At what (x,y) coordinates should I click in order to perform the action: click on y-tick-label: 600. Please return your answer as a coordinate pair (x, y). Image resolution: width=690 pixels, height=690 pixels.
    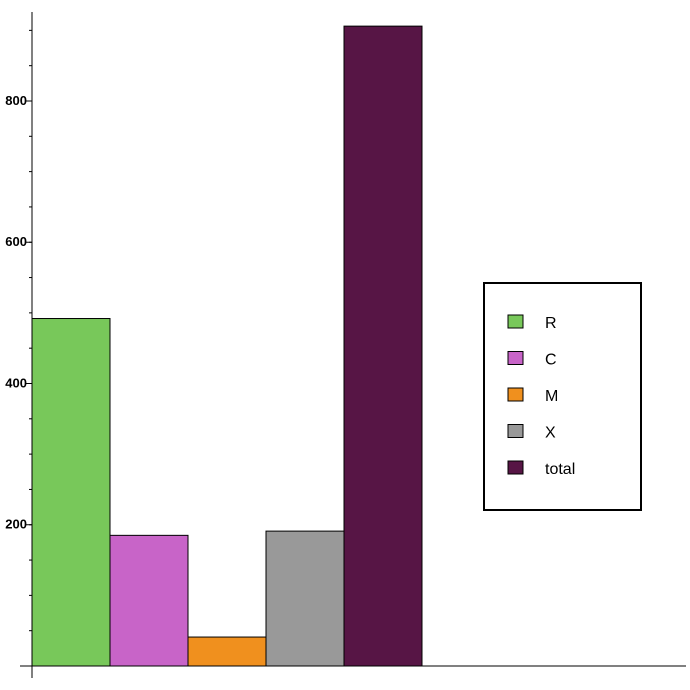
    Looking at the image, I should click on (16, 241).